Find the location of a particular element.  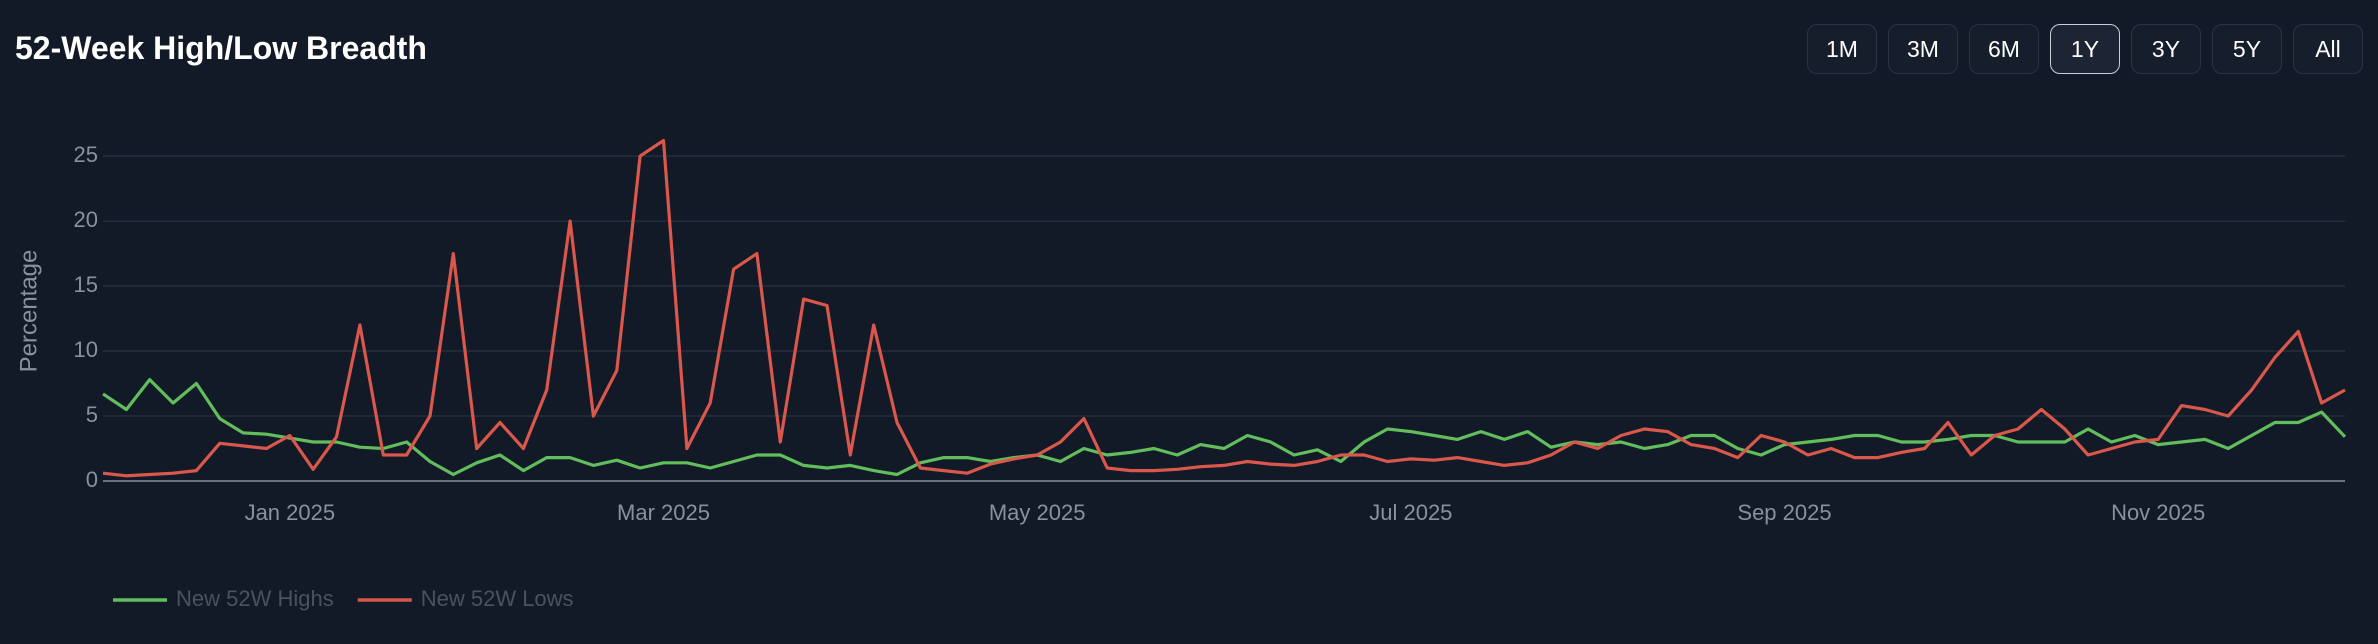

y-tick-label: 20 is located at coordinates (86, 219).